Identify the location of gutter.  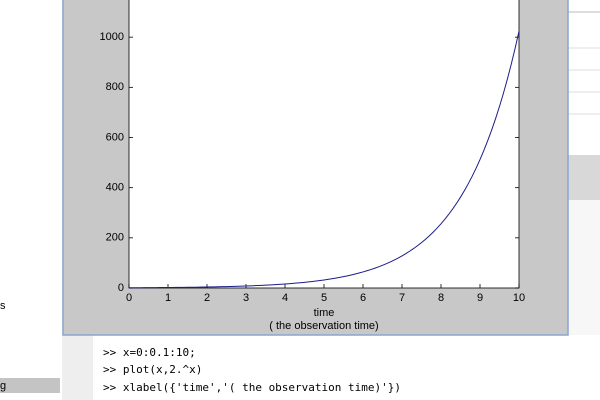
(78, 367).